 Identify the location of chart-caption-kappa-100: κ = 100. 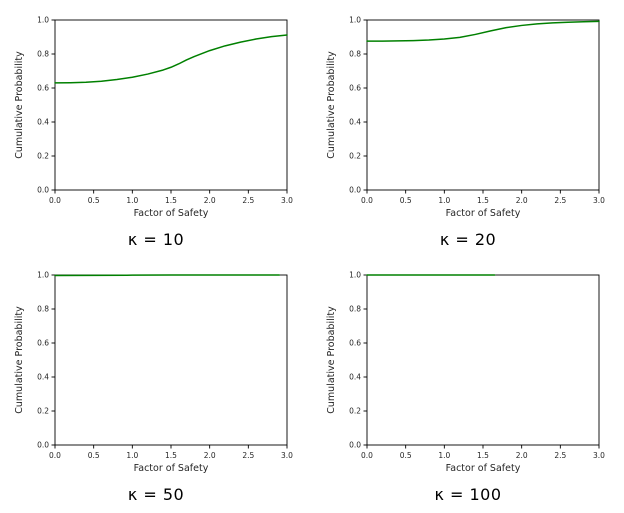
(468, 494).